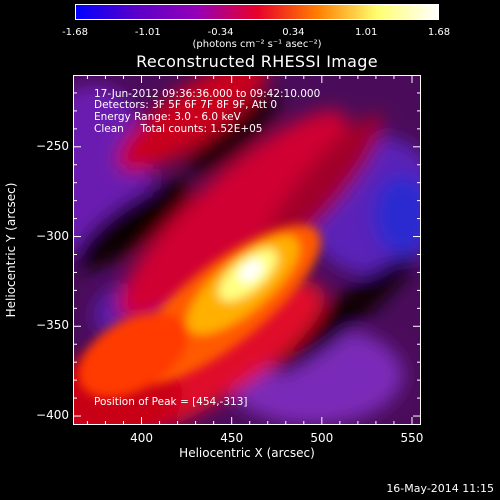 Image resolution: width=500 pixels, height=500 pixels. What do you see at coordinates (220, 32) in the screenshot?
I see `colorbar-tick-label: -0.34` at bounding box center [220, 32].